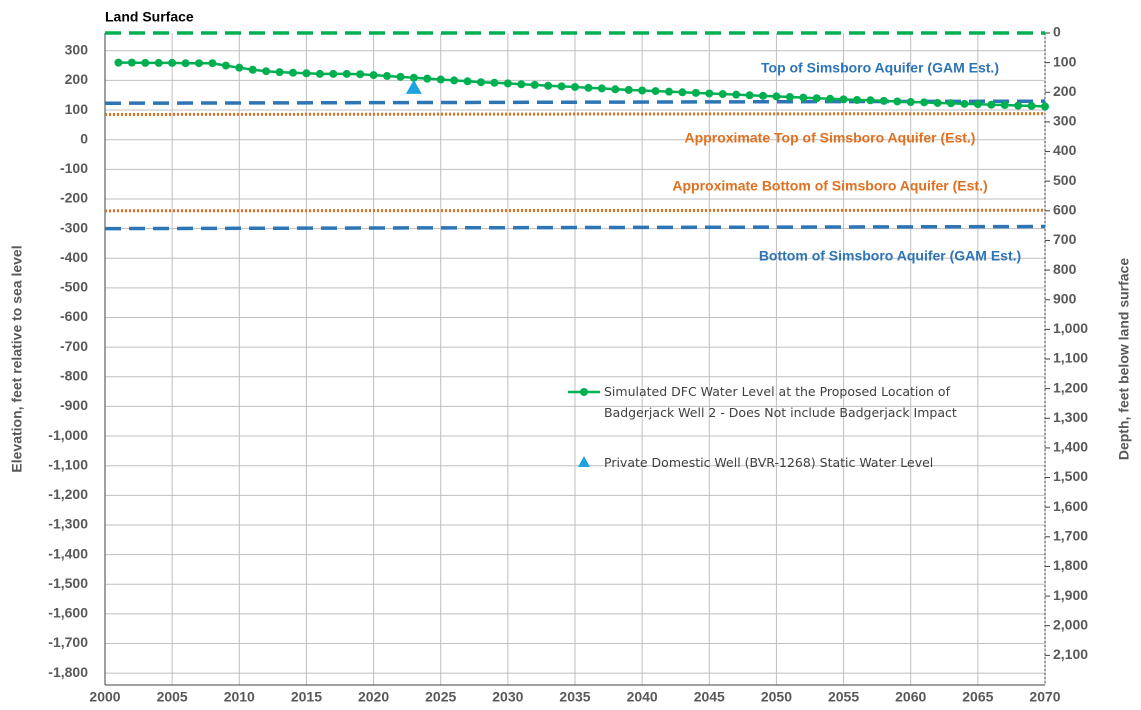 This screenshot has height=710, width=1141. Describe the element at coordinates (1124, 359) in the screenshot. I see `y2-axis-label: Depth, feet below land surface` at that location.